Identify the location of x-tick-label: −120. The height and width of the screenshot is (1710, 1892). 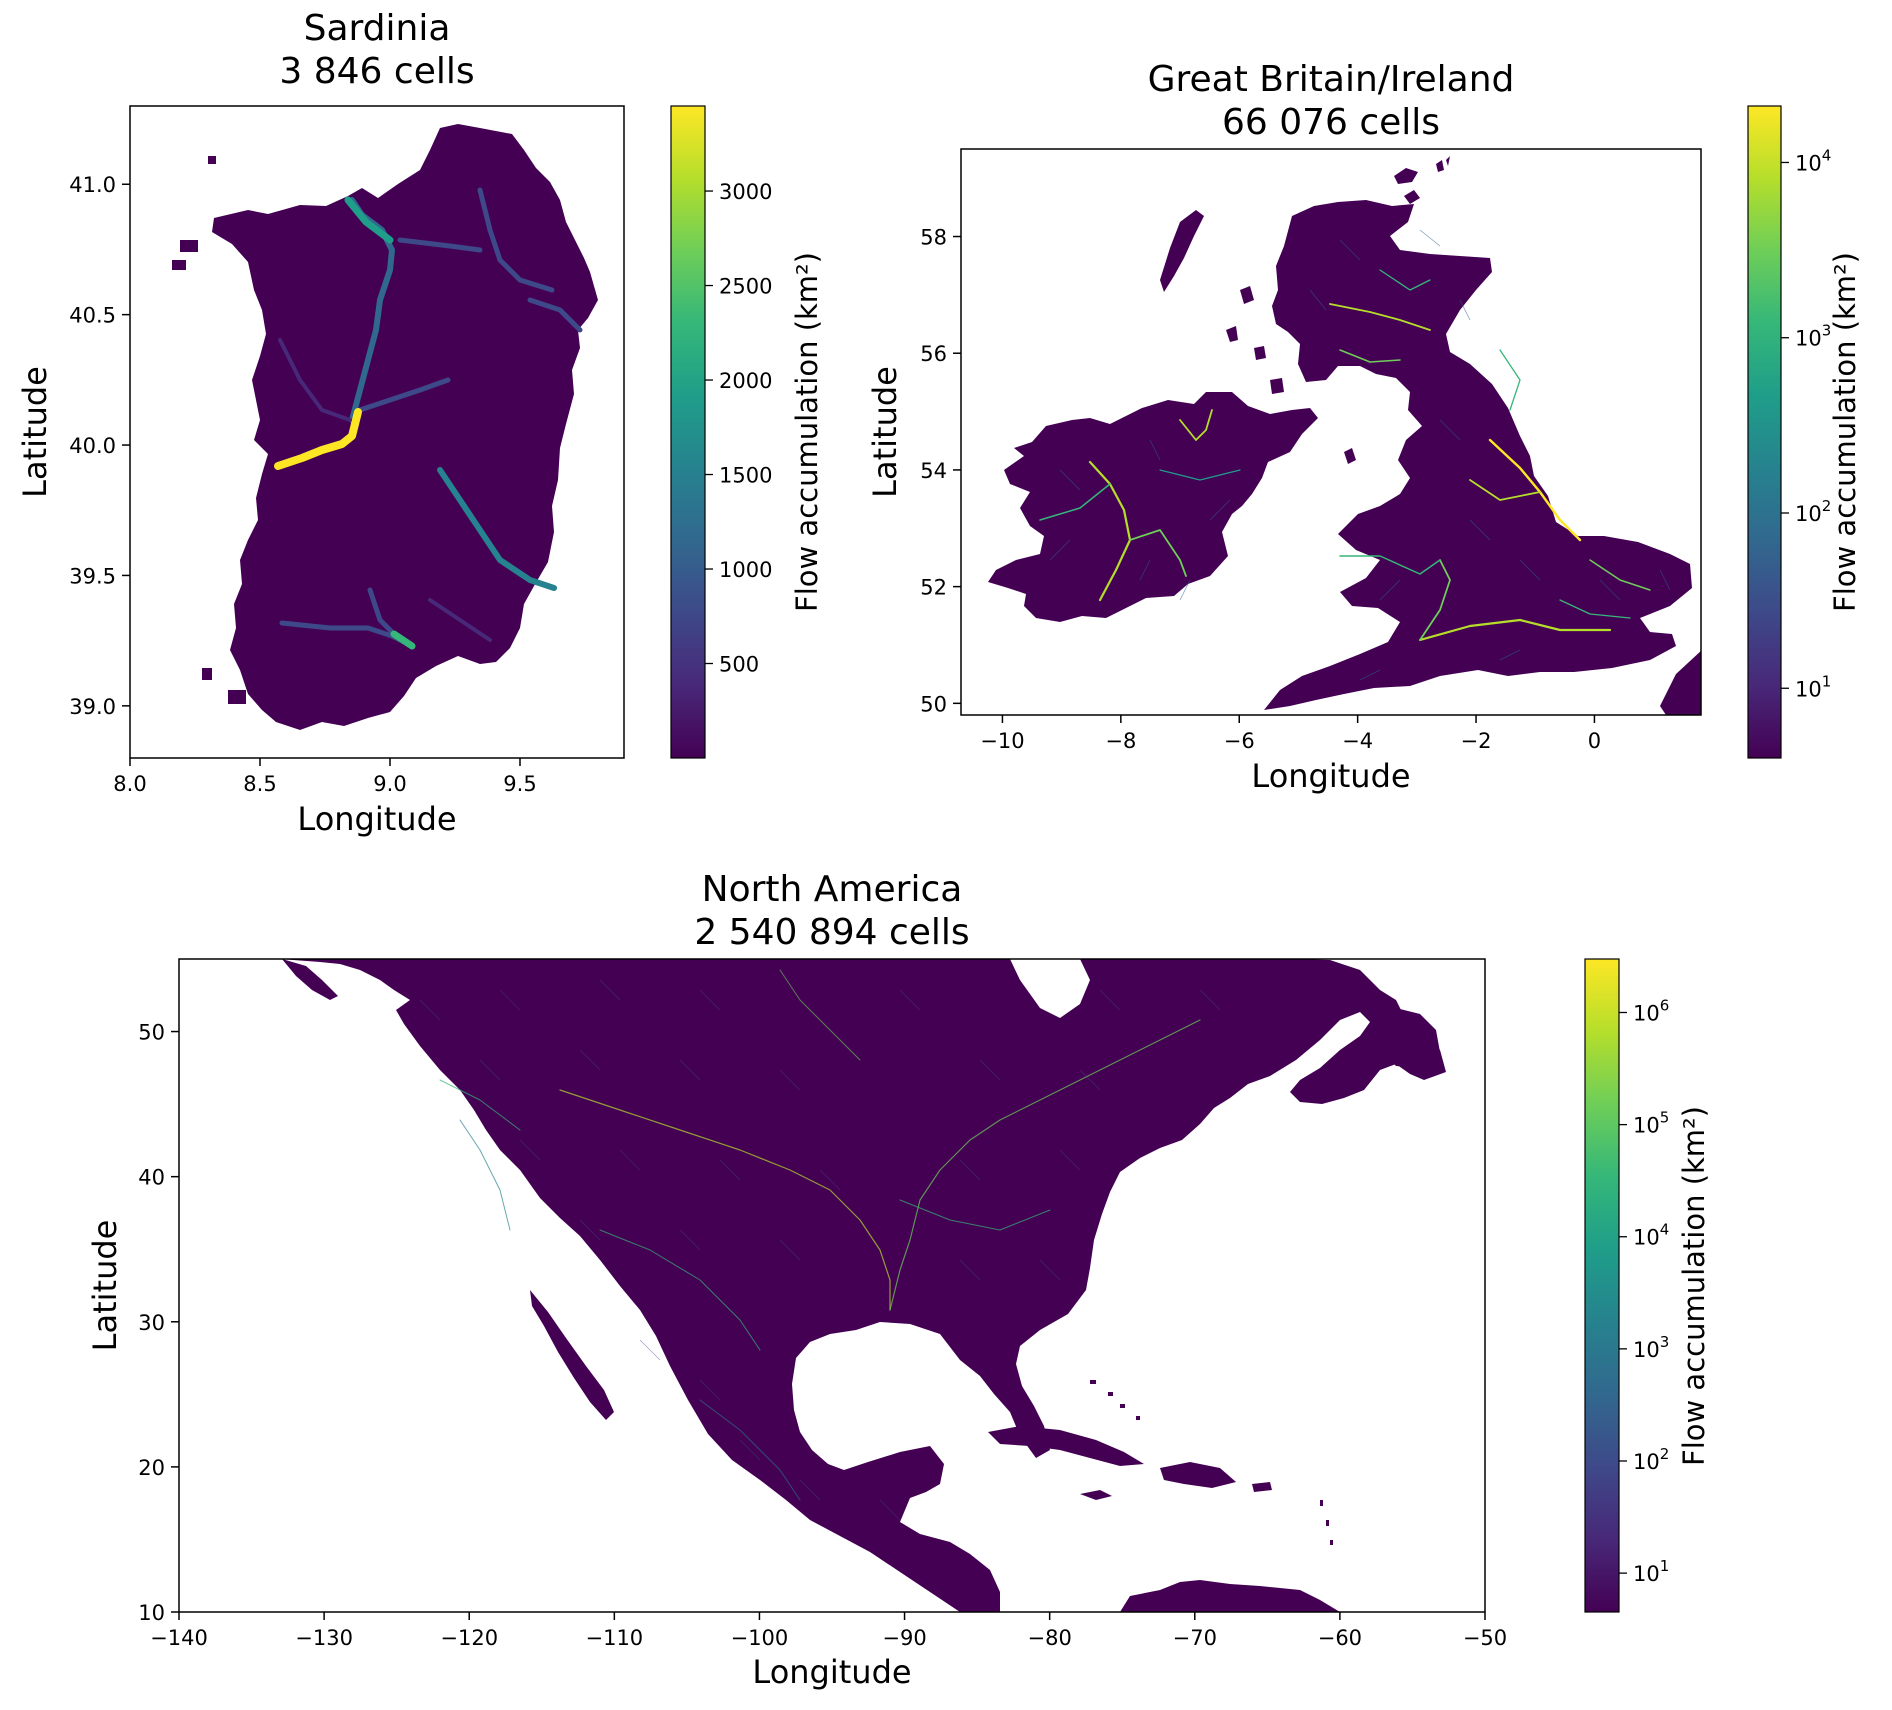
(469, 1638).